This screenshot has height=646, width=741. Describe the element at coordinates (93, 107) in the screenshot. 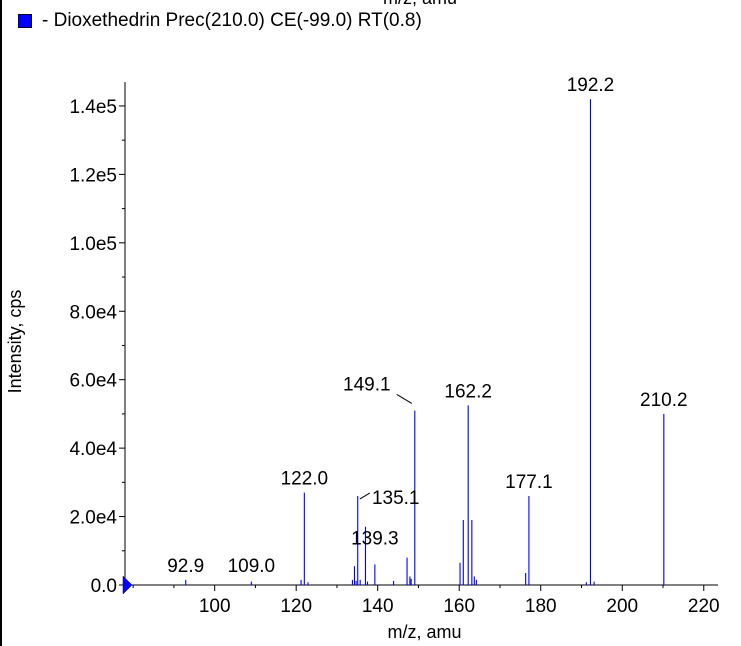

I see `y-tick-label: 1.4e5` at that location.